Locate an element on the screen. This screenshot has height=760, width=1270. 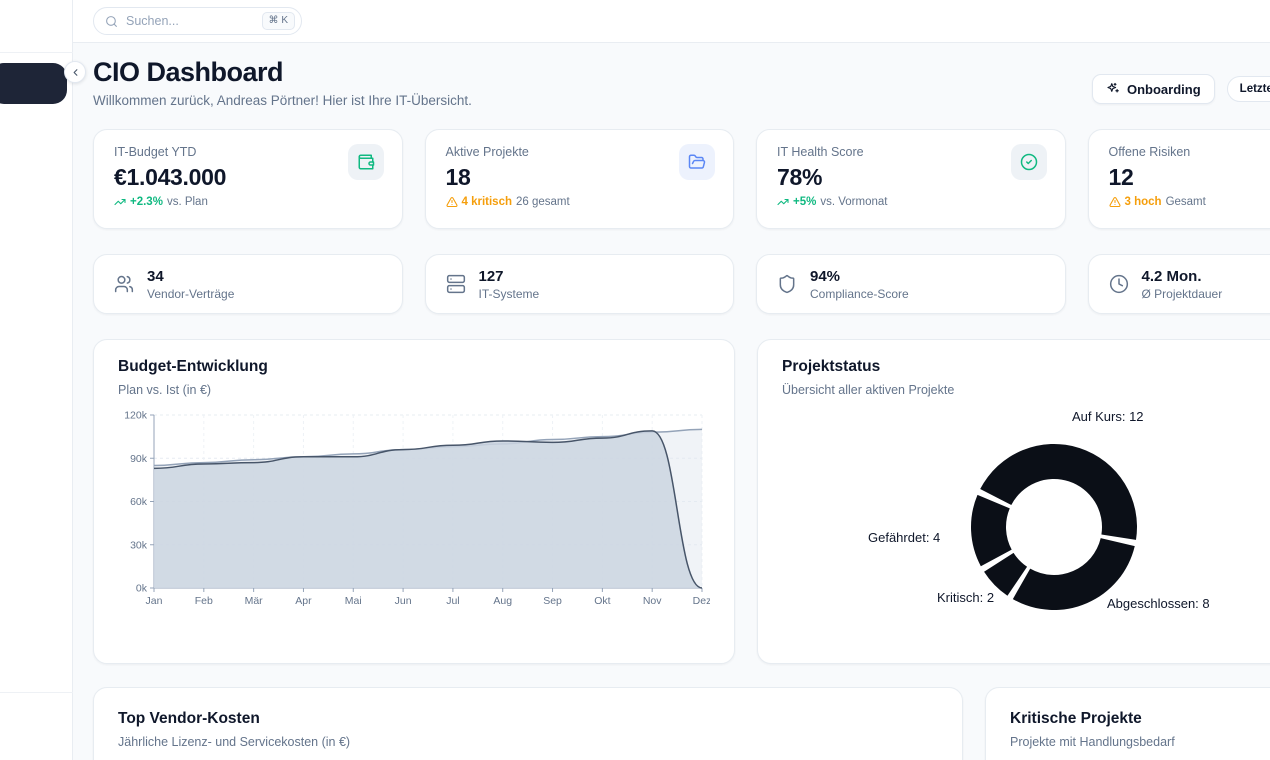
circle-check-icon is located at coordinates (1028, 162).